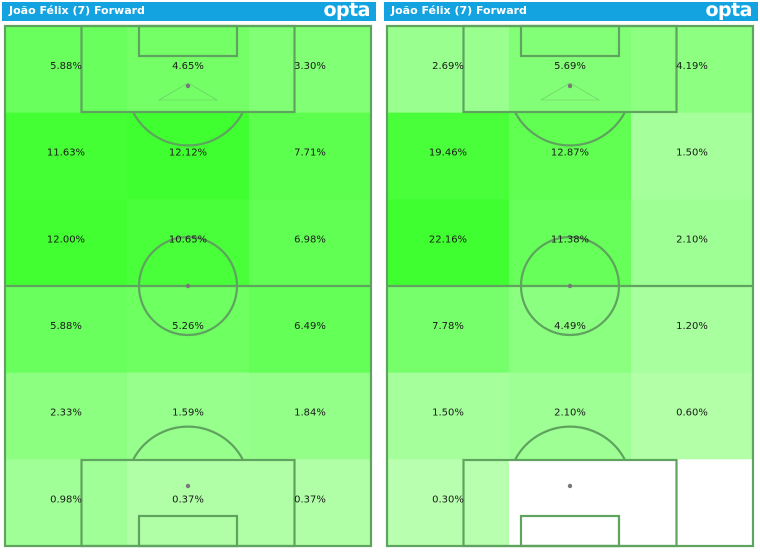 This screenshot has width=760, height=552. What do you see at coordinates (459, 10) in the screenshot?
I see `player-title-right: João Félix (7) Forward` at bounding box center [459, 10].